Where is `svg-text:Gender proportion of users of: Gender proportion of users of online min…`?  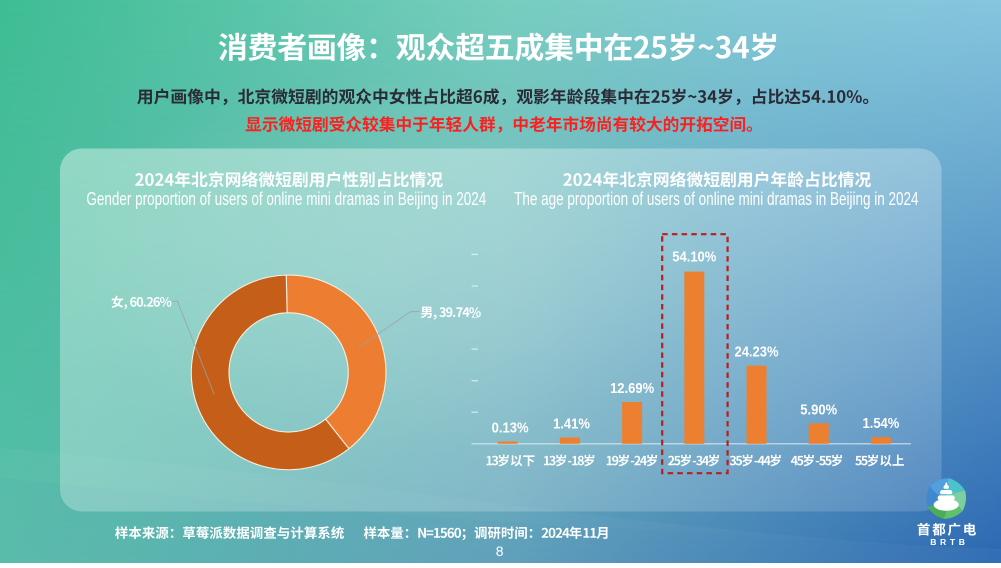 svg-text:Gender proportion of users of: Gender proportion of users of online min… is located at coordinates (286, 199).